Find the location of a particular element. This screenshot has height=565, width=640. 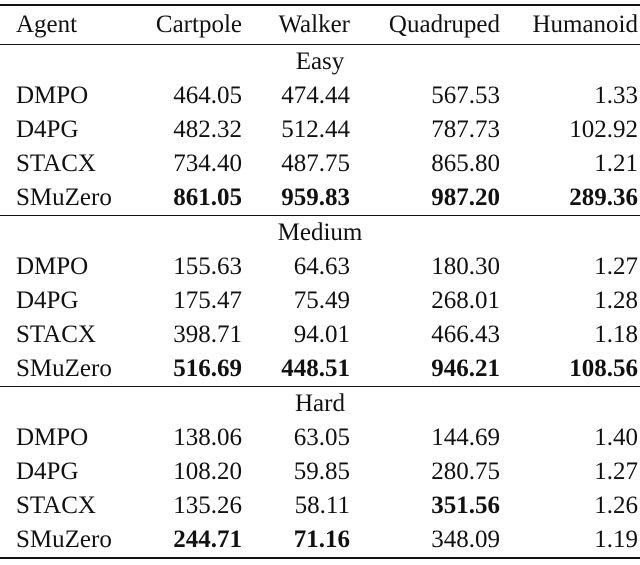

walker-score-cell: 71.16 is located at coordinates (296, 541).